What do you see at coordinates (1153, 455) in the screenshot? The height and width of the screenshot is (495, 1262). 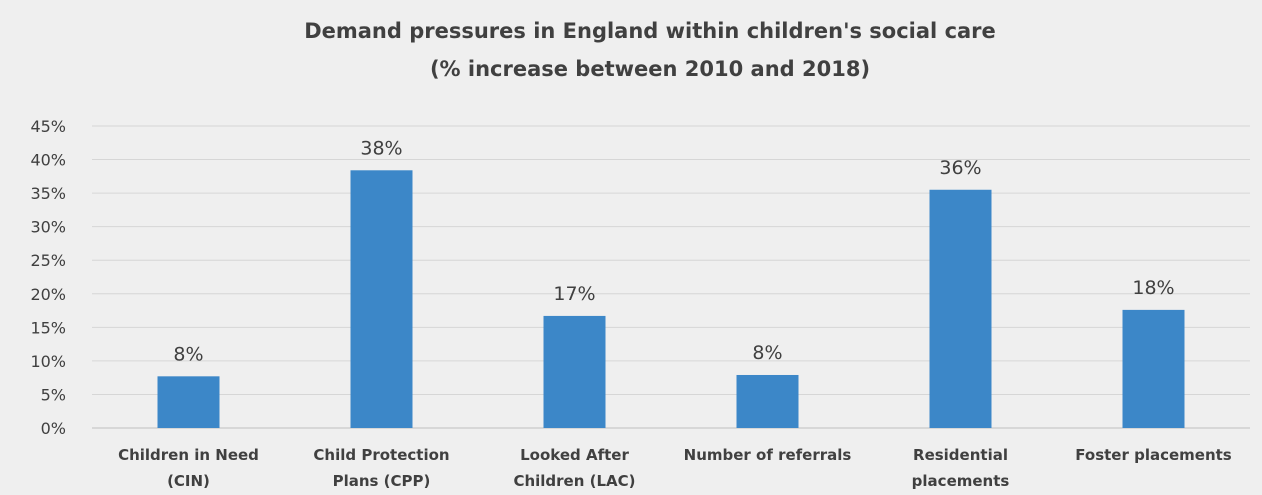 I see `x-category-label: Foster placements` at bounding box center [1153, 455].